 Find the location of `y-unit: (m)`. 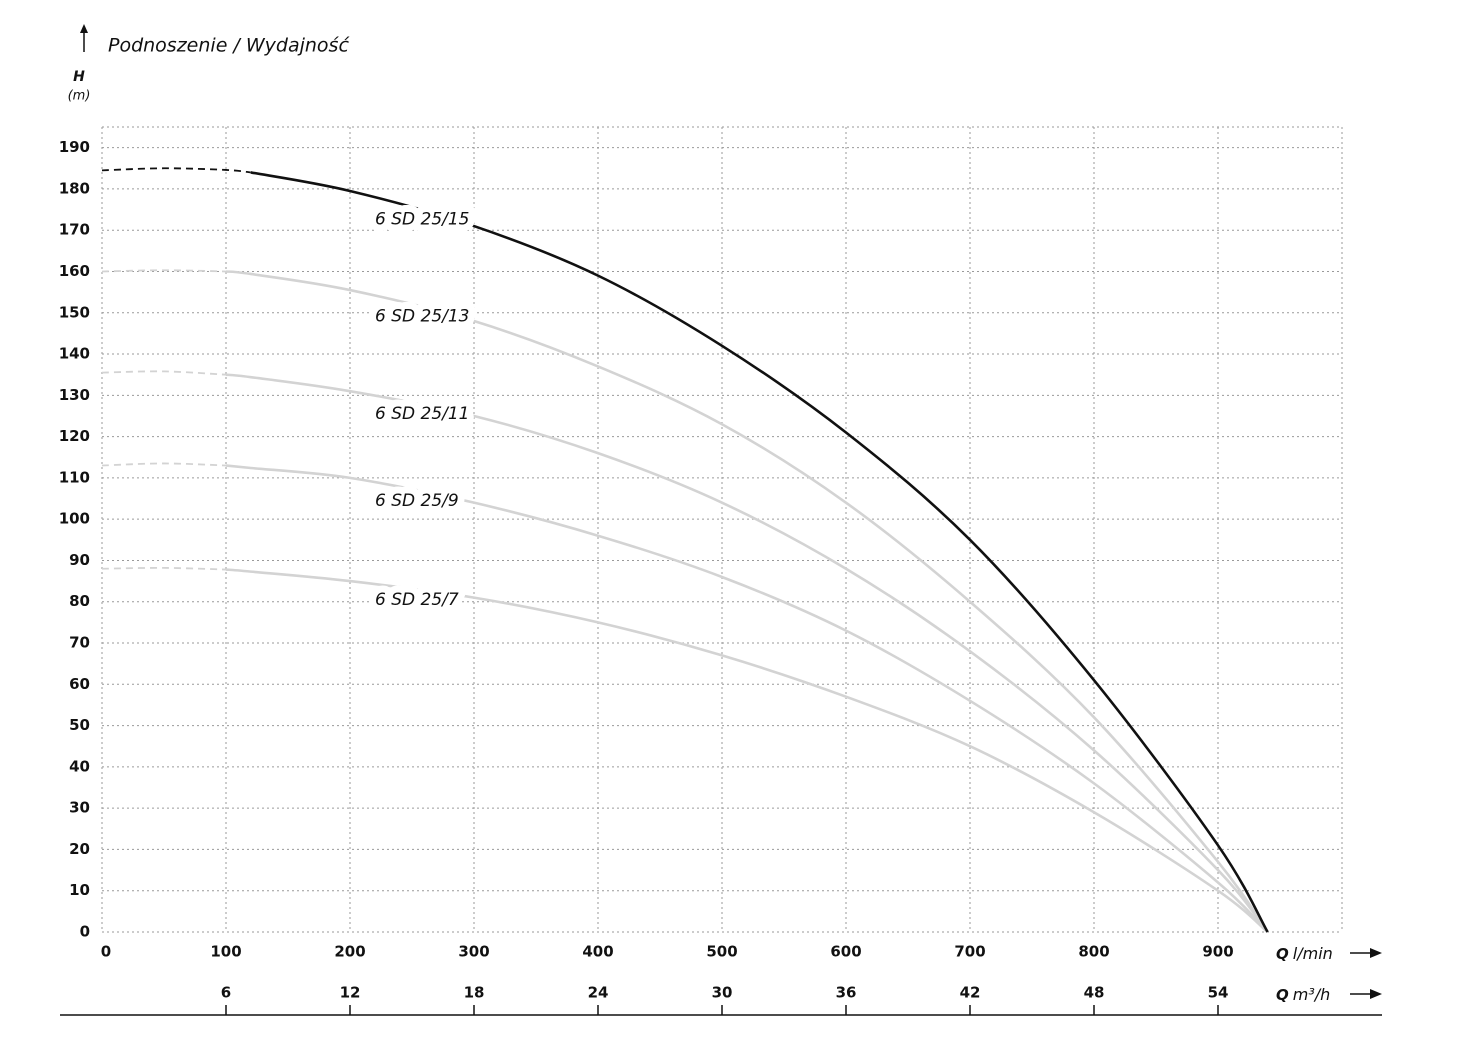

y-unit: (m) is located at coordinates (79, 96).